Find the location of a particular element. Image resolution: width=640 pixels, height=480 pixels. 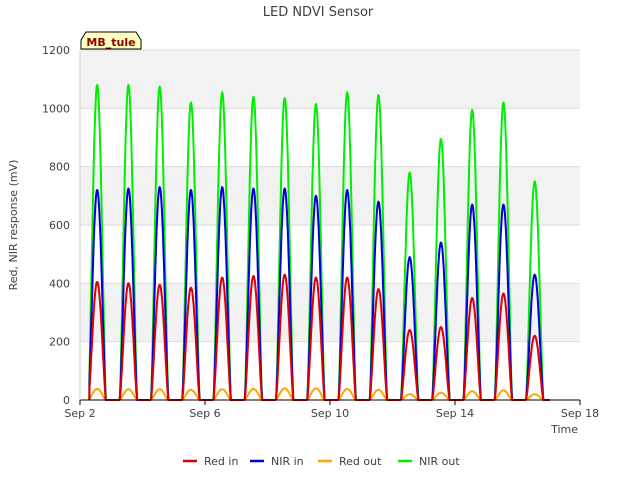

y-tick-label: 1000 is located at coordinates (56, 108).